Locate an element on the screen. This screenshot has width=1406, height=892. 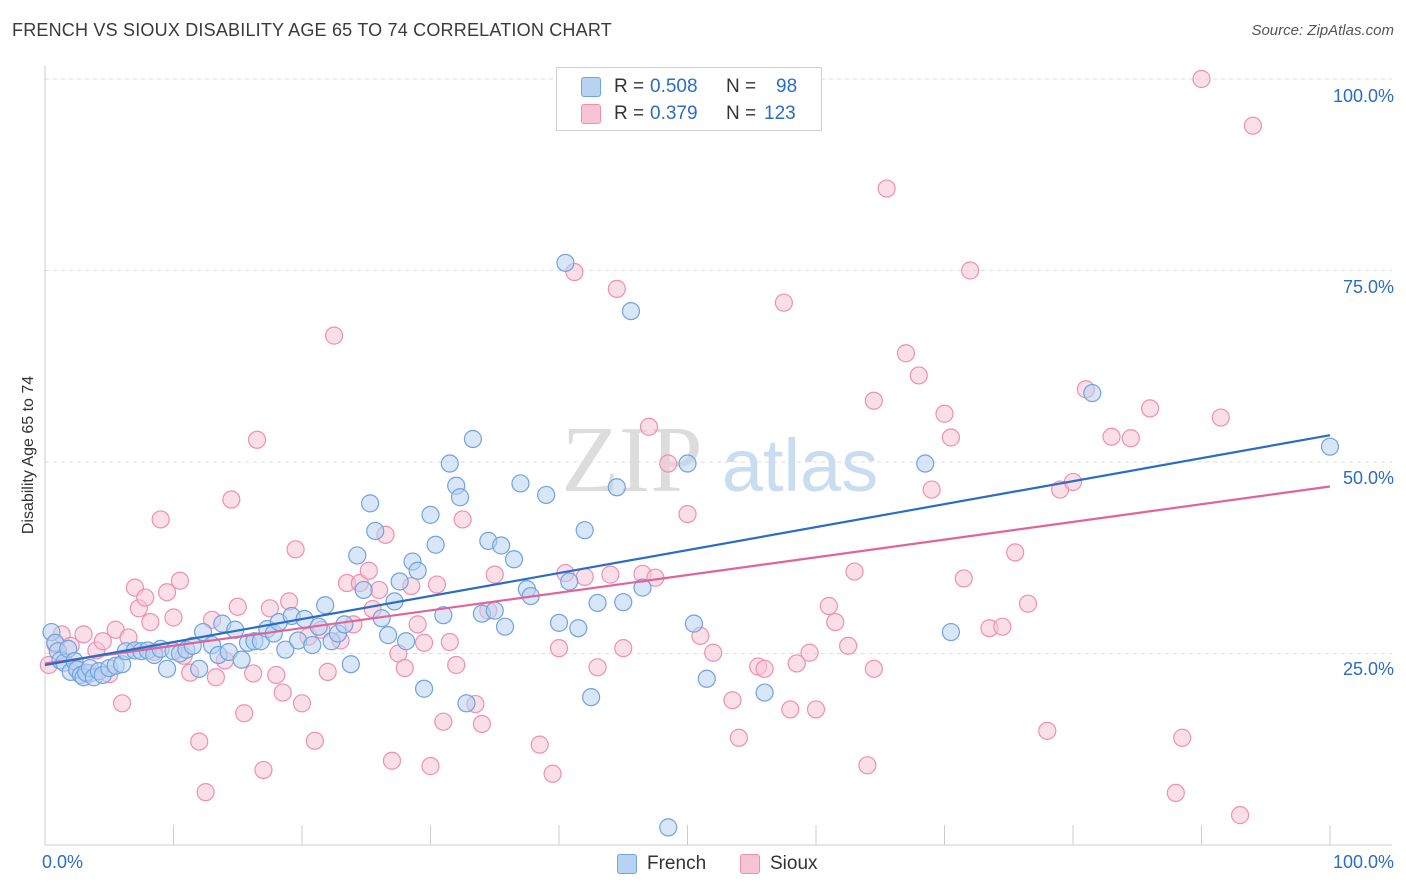
legend-label-french: French is located at coordinates (677, 863).